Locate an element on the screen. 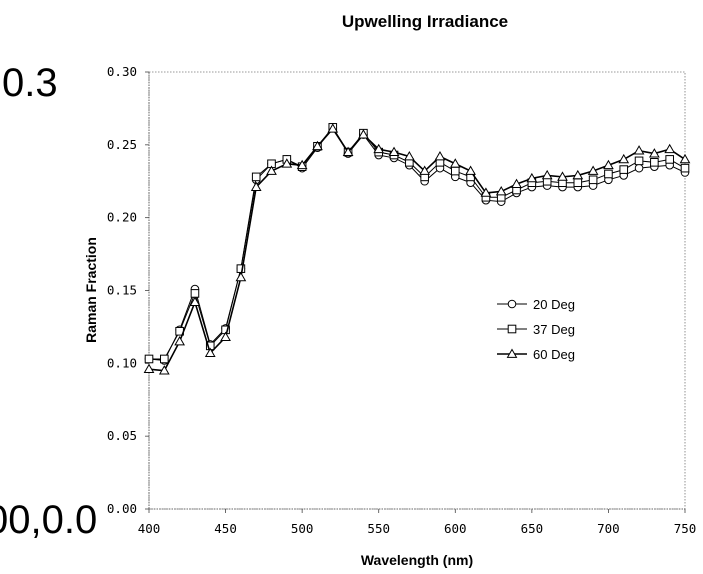 This screenshot has height=574, width=703. legend-label: 60 Deg is located at coordinates (554, 354).